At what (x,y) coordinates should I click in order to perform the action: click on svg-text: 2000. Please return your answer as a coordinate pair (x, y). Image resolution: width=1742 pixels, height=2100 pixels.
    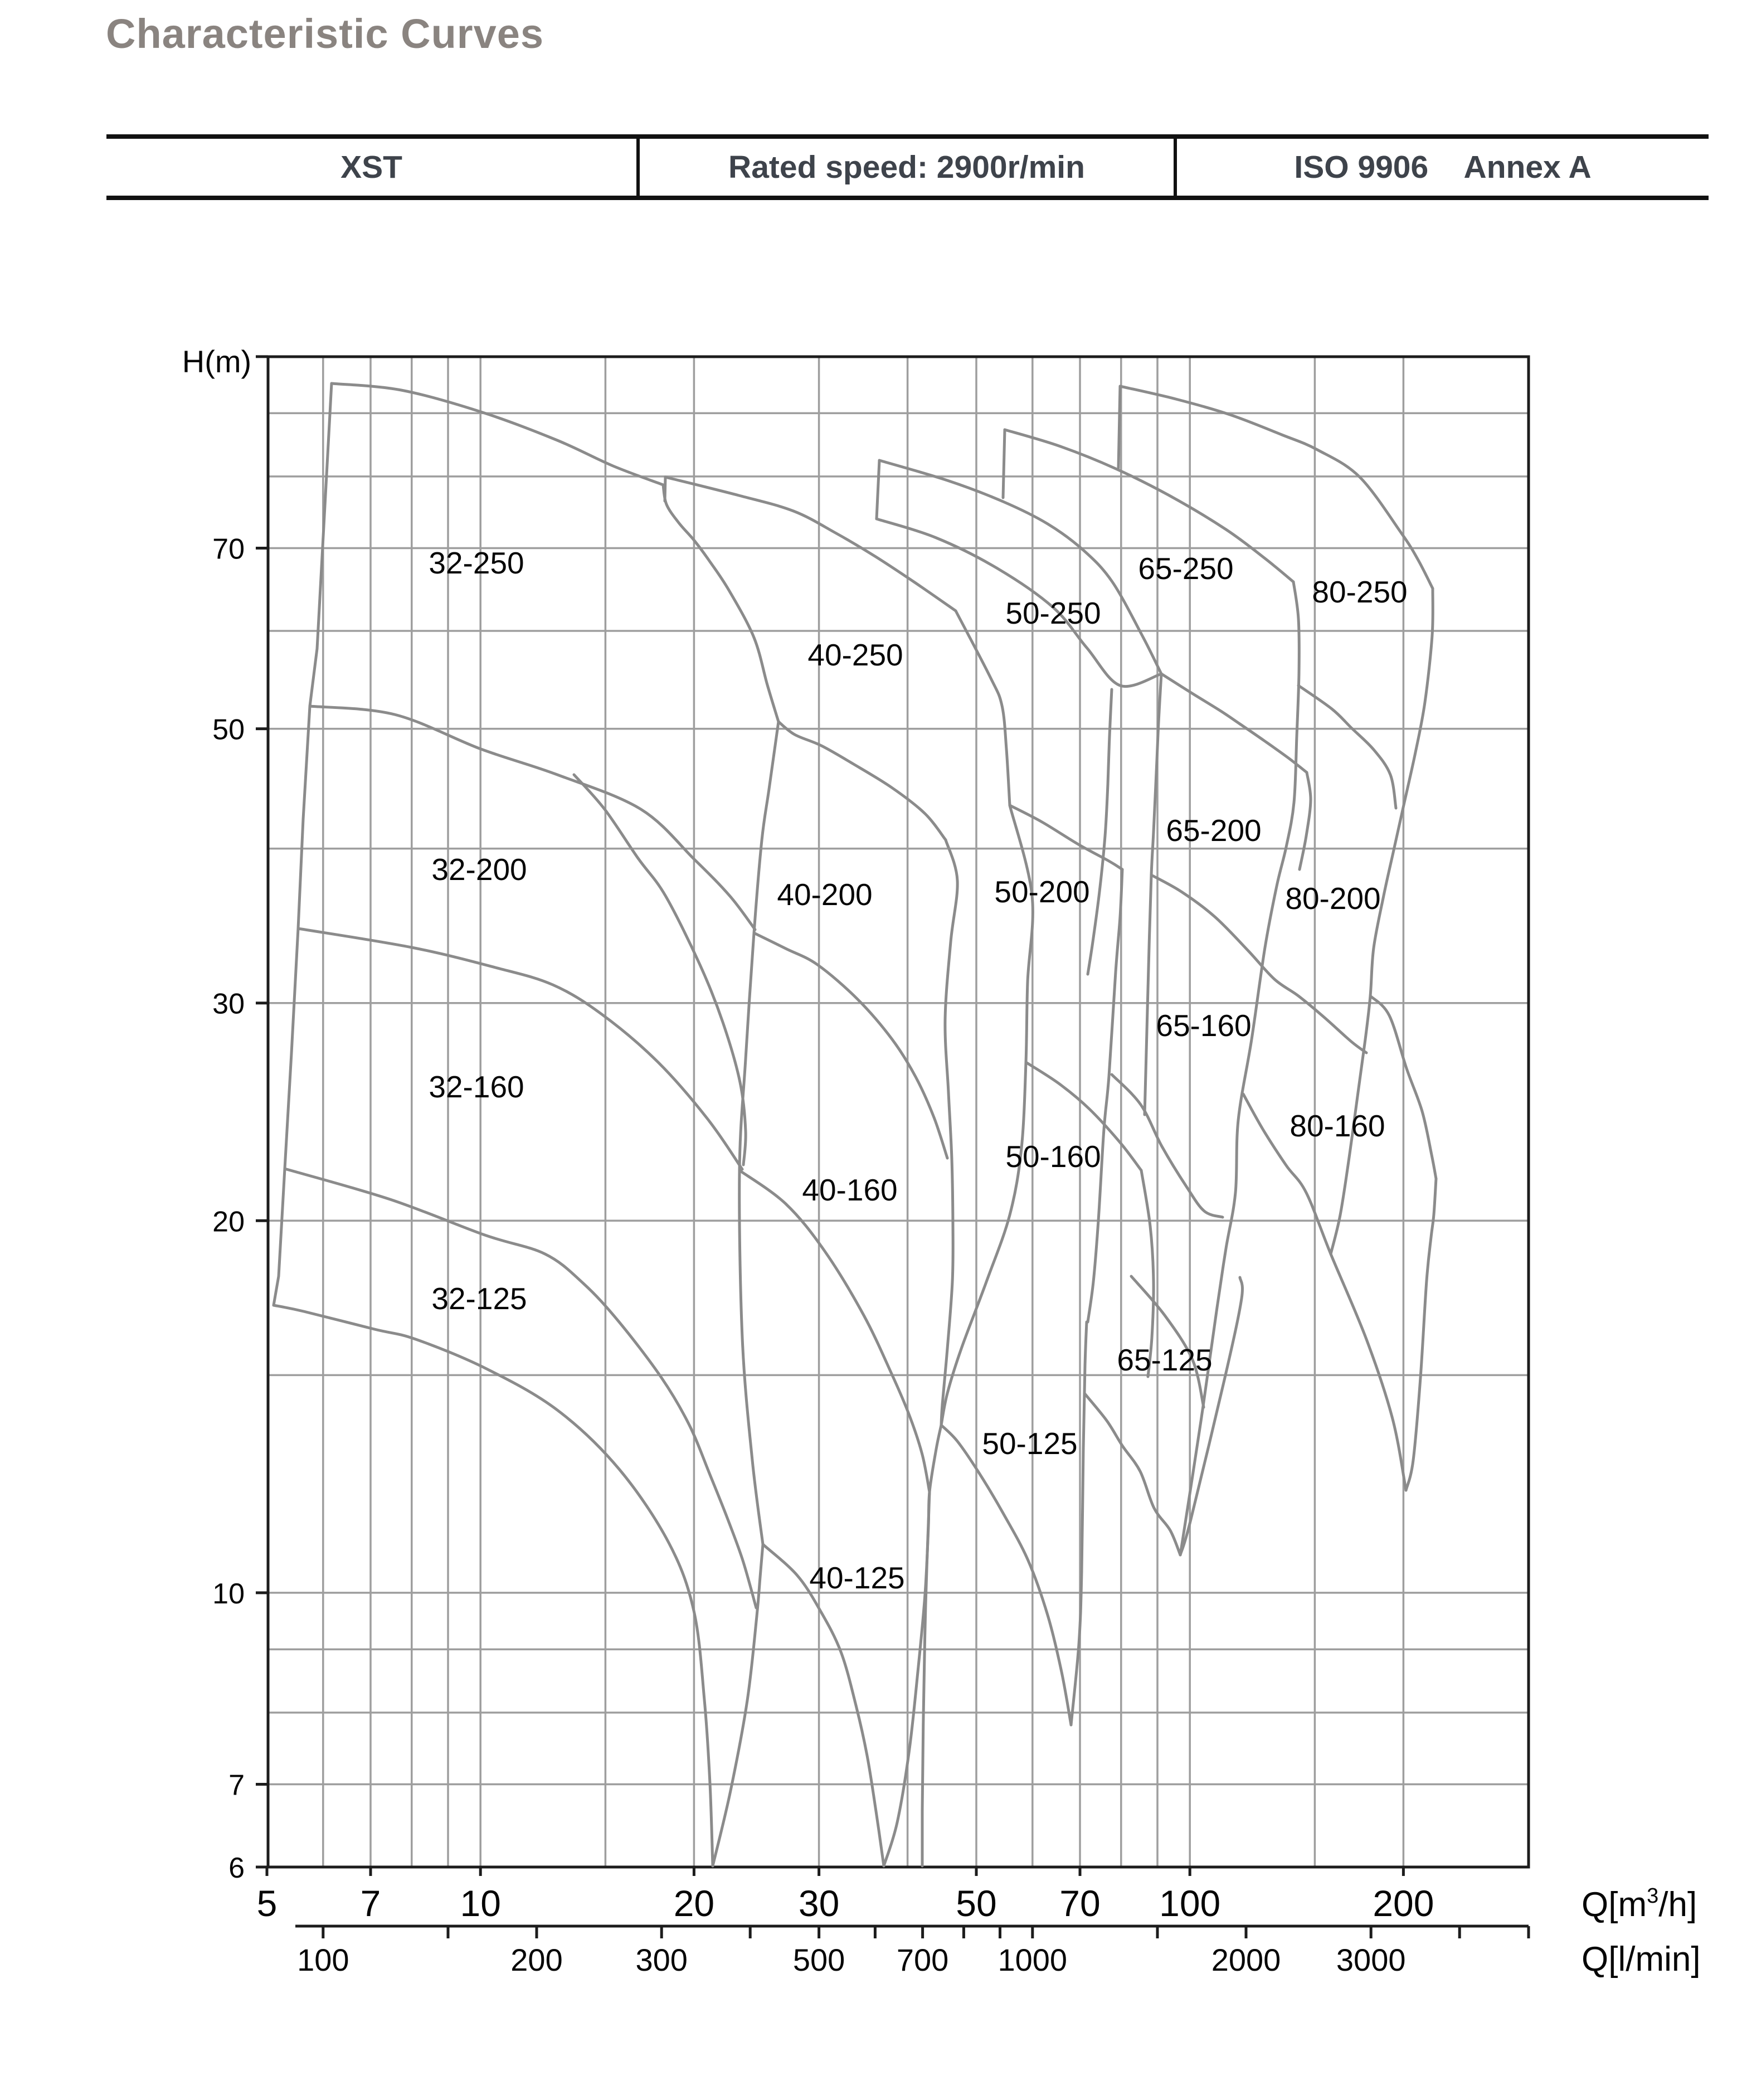
    Looking at the image, I should click on (1246, 1959).